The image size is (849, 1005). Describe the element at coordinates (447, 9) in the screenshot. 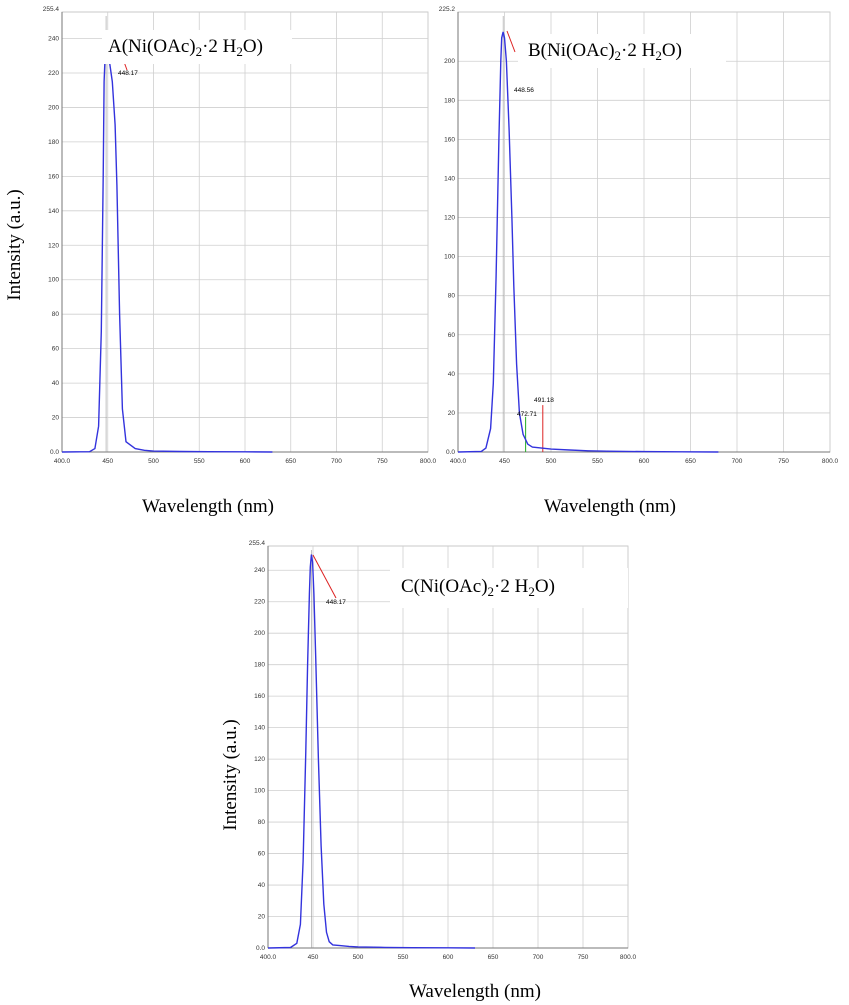

I see `y-max-label: 225.2` at that location.